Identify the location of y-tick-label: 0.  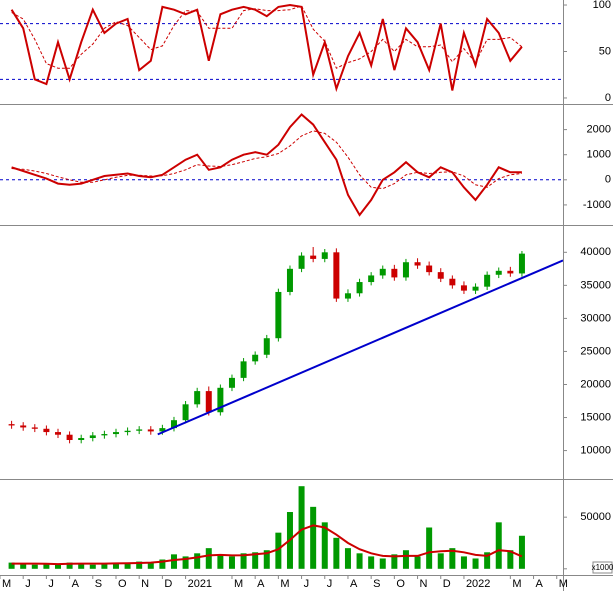
(608, 98).